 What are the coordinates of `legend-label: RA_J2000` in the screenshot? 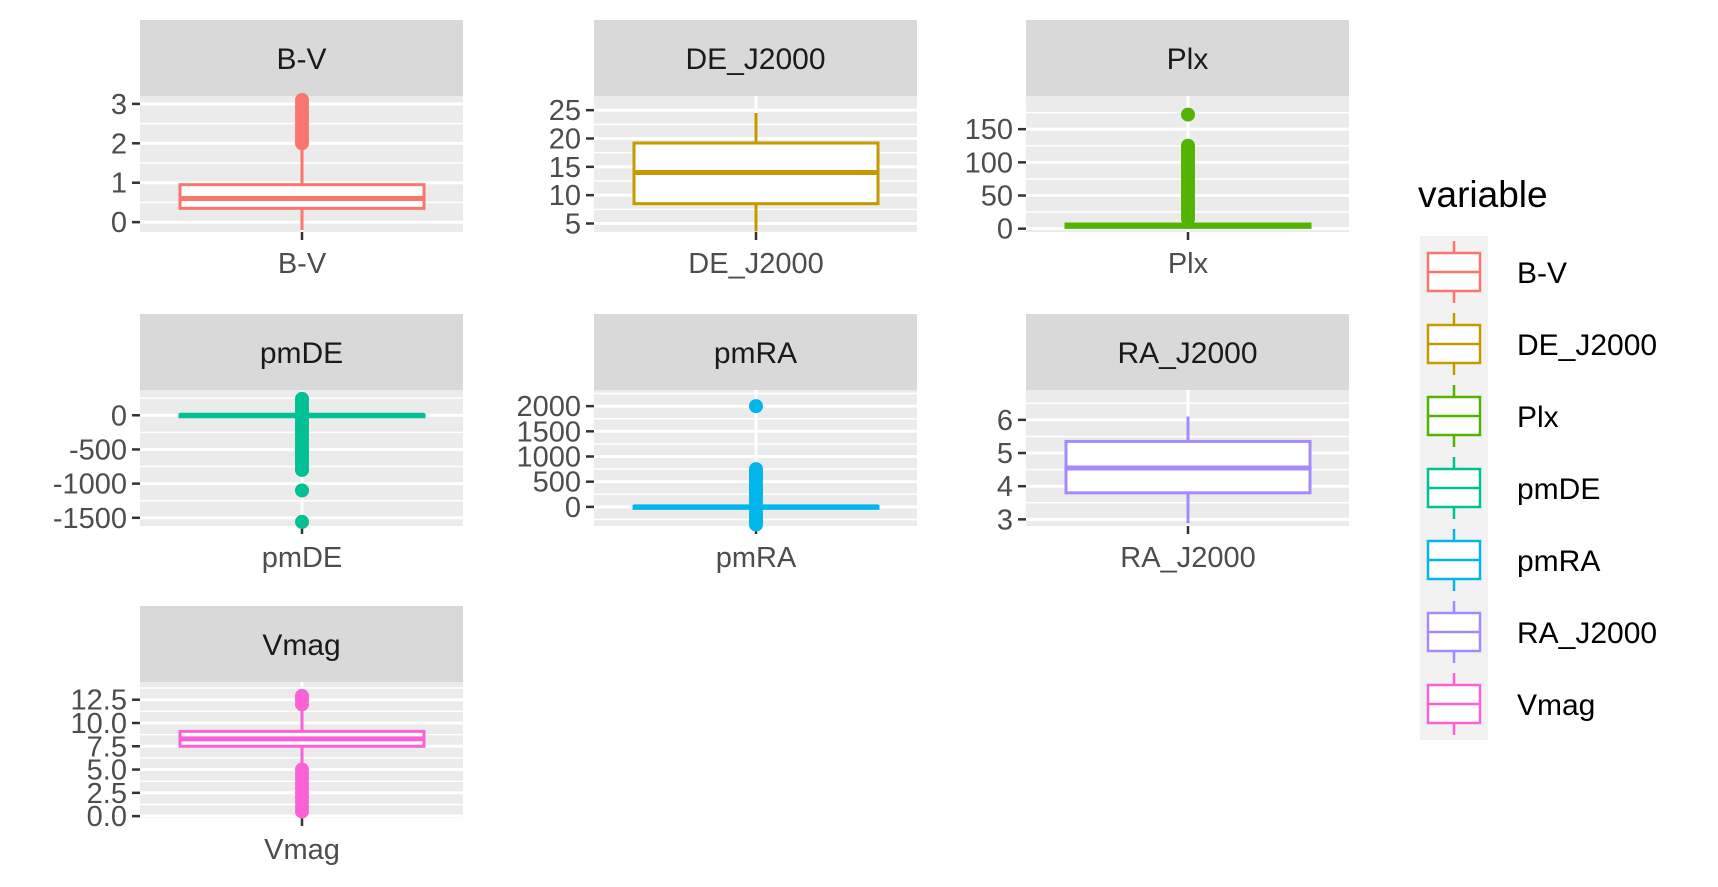 It's located at (1587, 633).